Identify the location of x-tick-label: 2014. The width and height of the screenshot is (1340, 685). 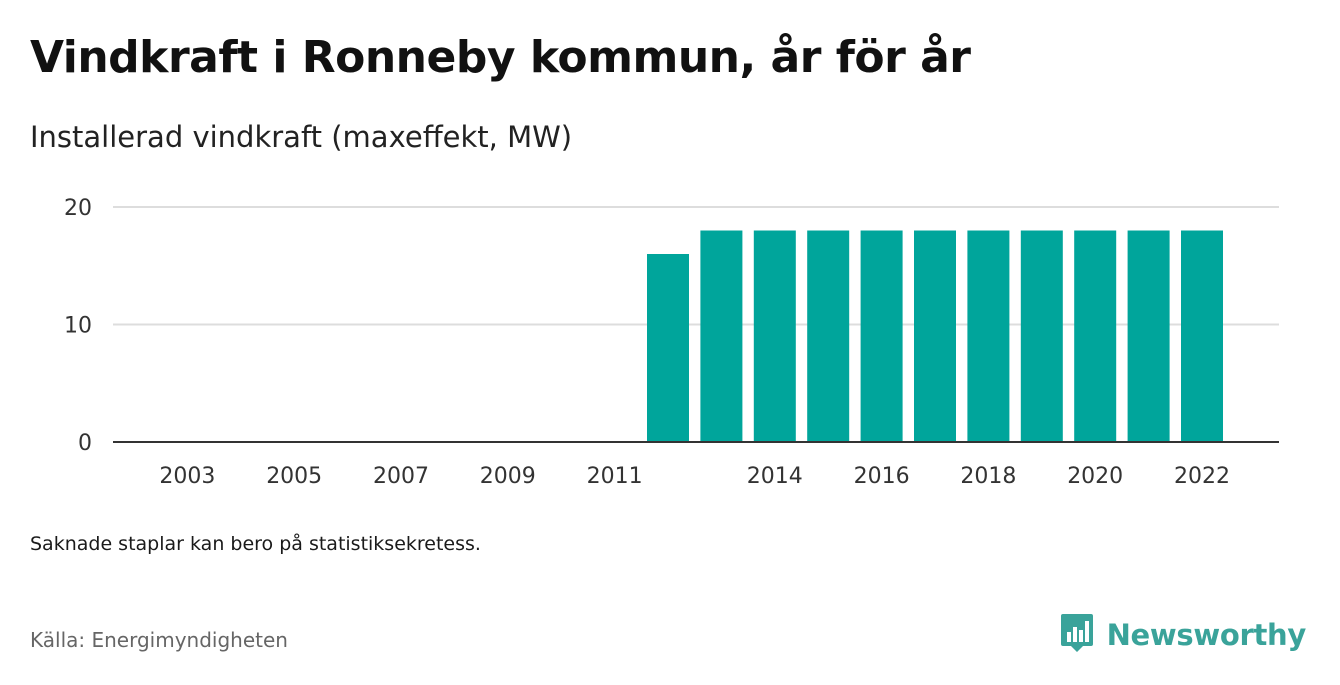
(775, 476).